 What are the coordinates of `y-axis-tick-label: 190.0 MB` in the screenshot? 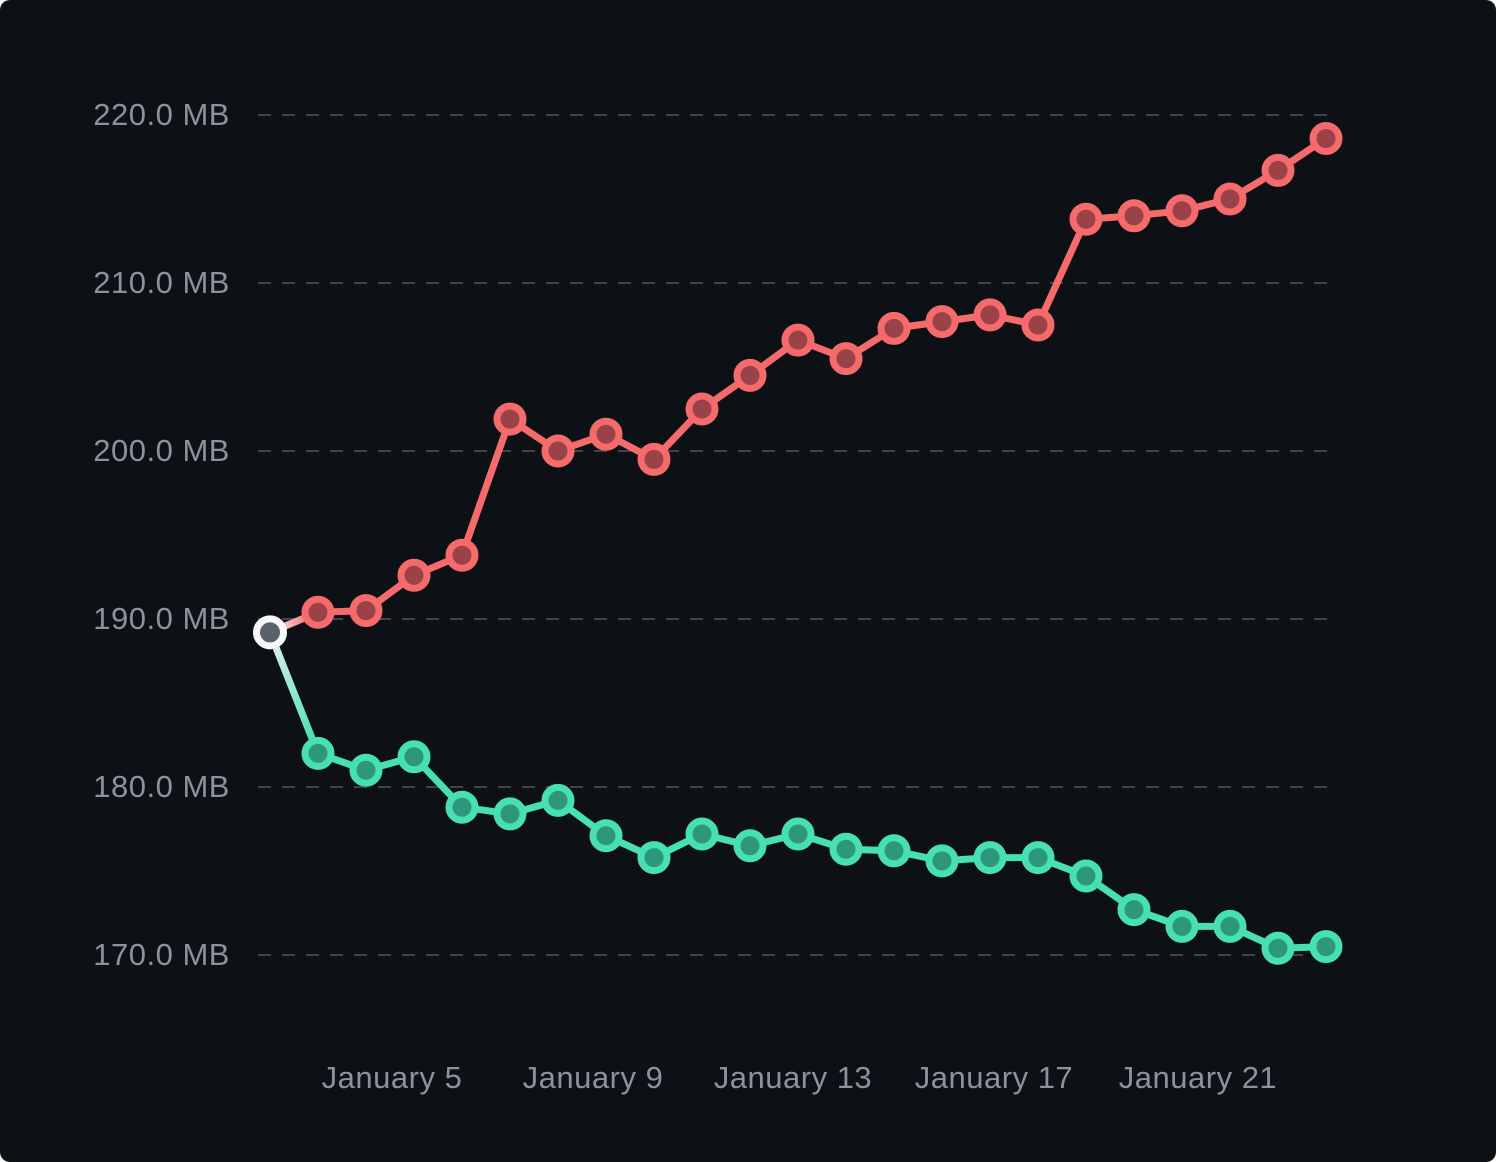 It's located at (161, 618).